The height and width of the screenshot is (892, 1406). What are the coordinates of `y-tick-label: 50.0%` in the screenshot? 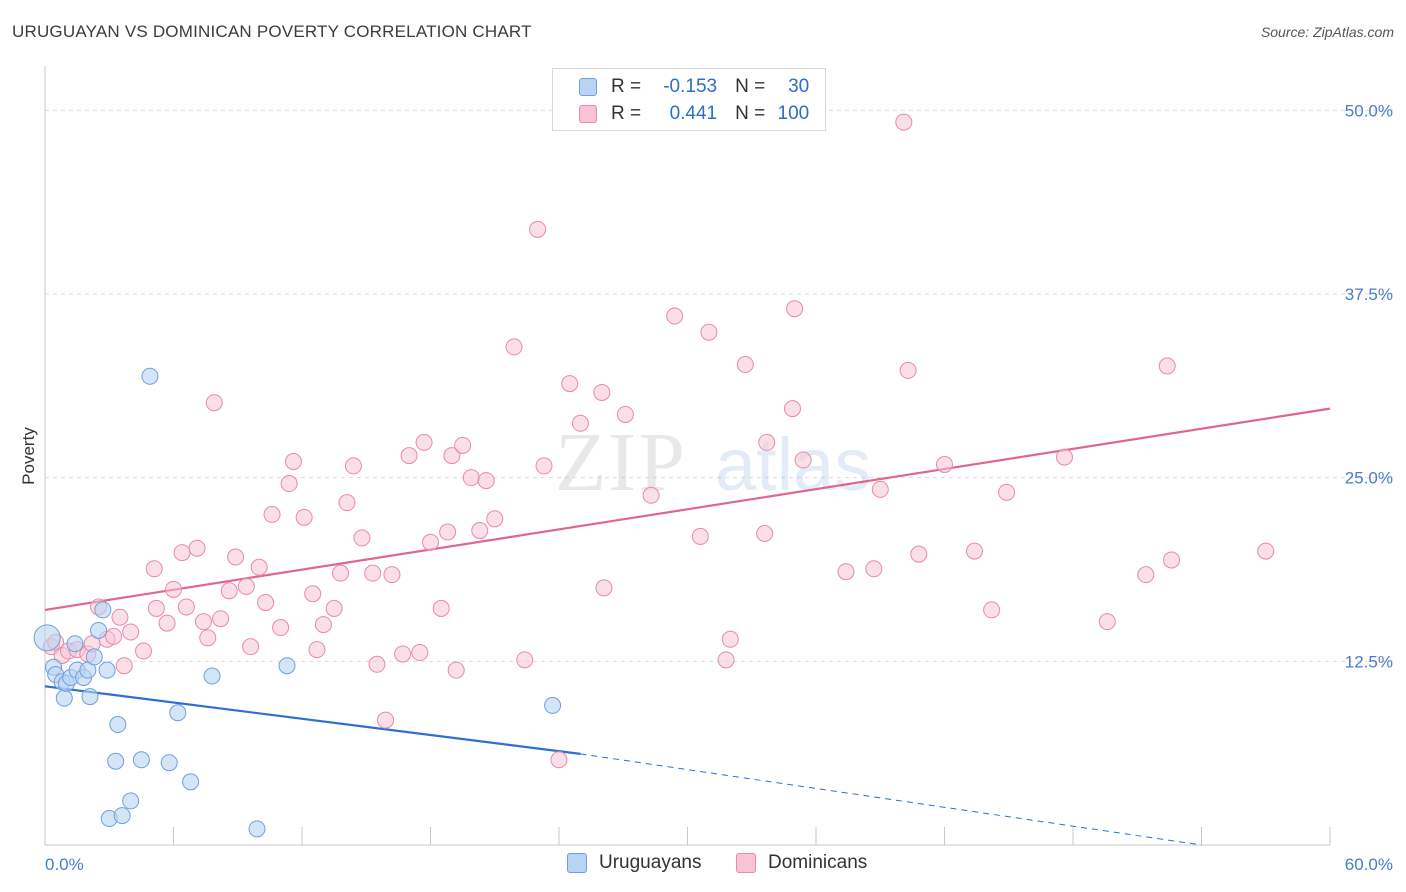 It's located at (1369, 110).